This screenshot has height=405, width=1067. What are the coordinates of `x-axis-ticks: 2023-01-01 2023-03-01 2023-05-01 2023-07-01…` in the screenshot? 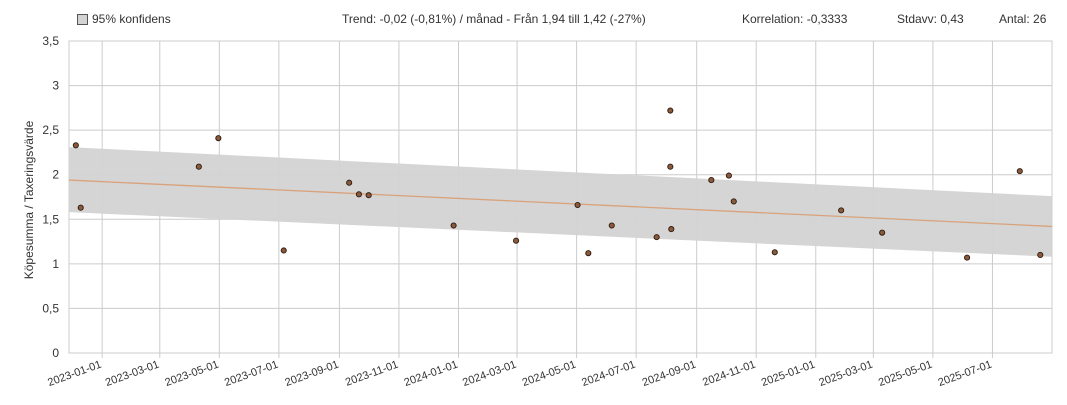 It's located at (519, 374).